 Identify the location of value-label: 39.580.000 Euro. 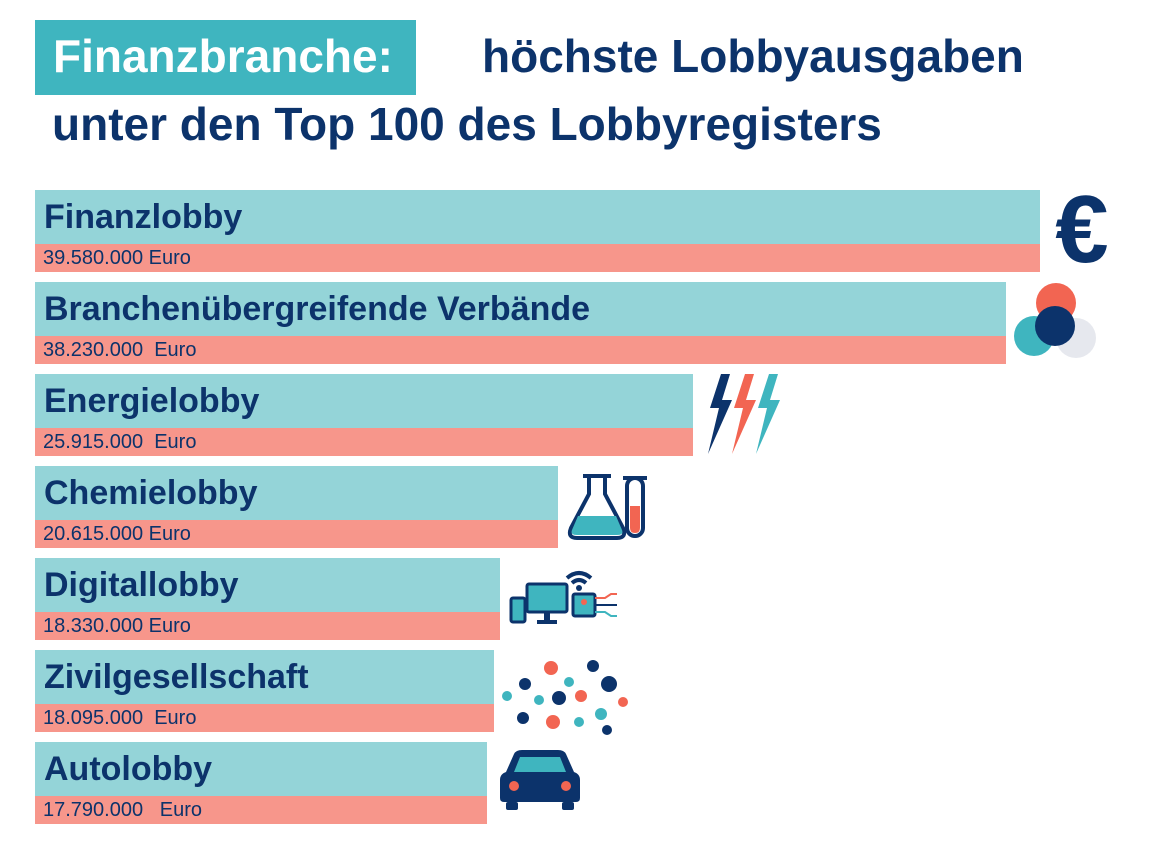
(117, 258).